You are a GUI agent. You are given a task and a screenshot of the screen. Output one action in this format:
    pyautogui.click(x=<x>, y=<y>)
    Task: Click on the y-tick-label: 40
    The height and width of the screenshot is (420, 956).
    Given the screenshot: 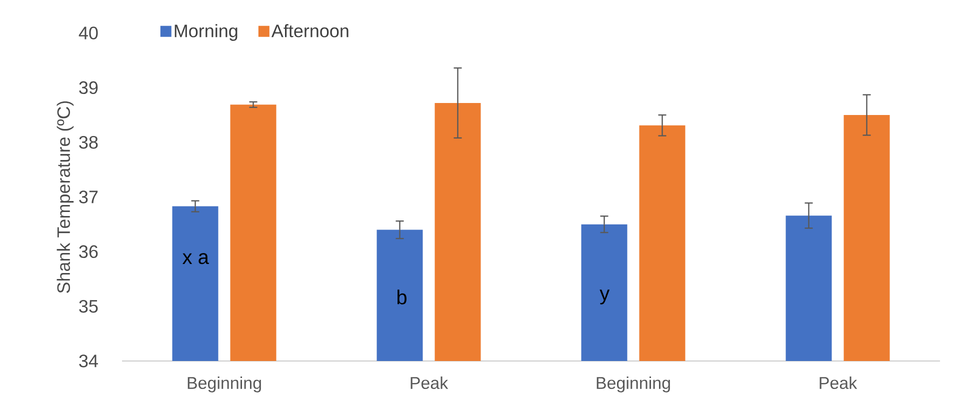 What is the action you would take?
    pyautogui.click(x=88, y=33)
    